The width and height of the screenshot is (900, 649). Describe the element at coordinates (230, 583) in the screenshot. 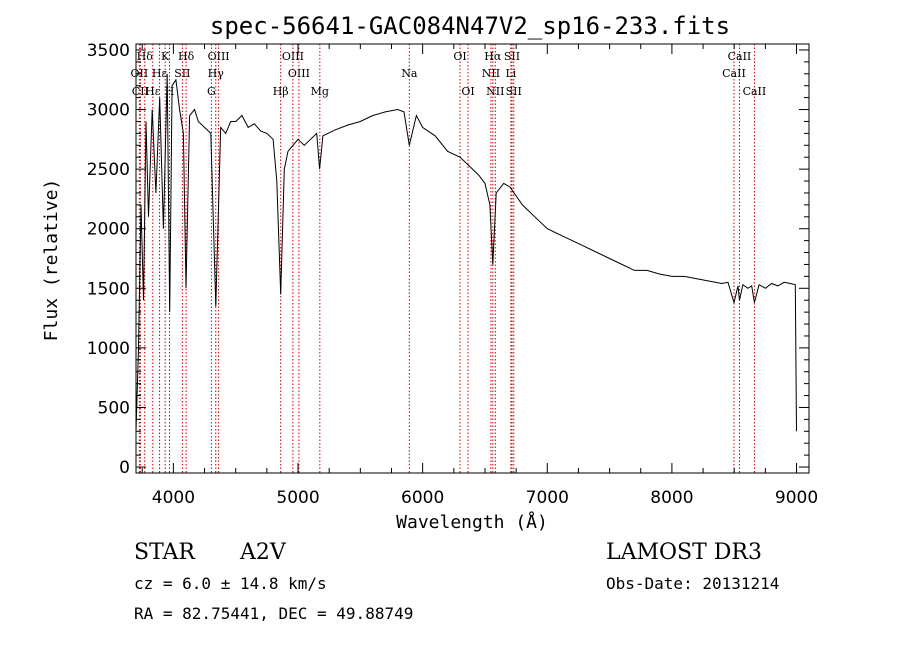

I see `redshift-text: cz = 6.0 ± 14.8 km/s` at that location.